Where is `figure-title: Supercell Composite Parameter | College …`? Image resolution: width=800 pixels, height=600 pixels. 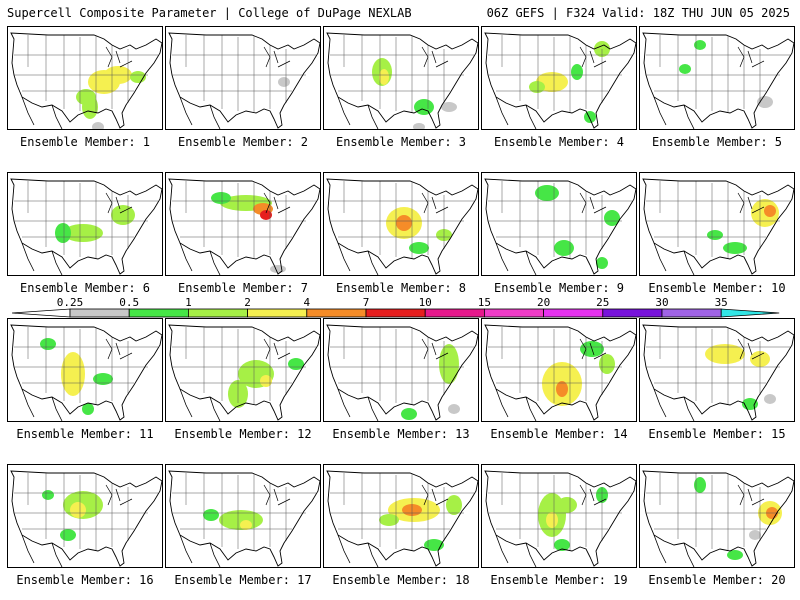 figure-title: Supercell Composite Parameter | College … is located at coordinates (209, 13).